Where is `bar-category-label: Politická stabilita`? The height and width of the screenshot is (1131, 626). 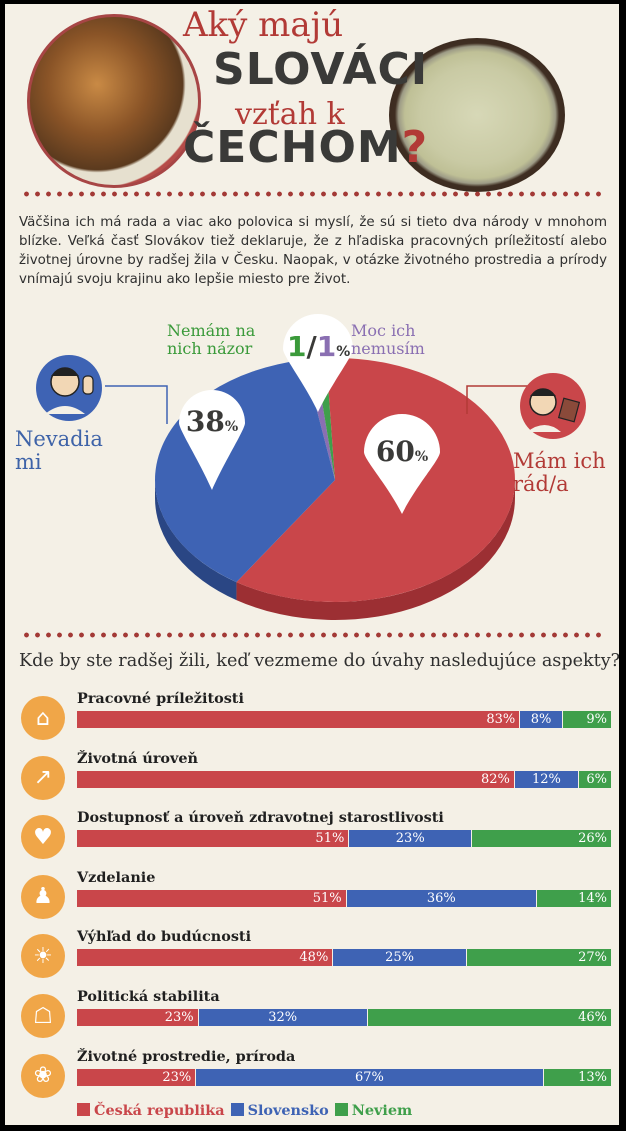 bar-category-label: Politická stabilita is located at coordinates (148, 996).